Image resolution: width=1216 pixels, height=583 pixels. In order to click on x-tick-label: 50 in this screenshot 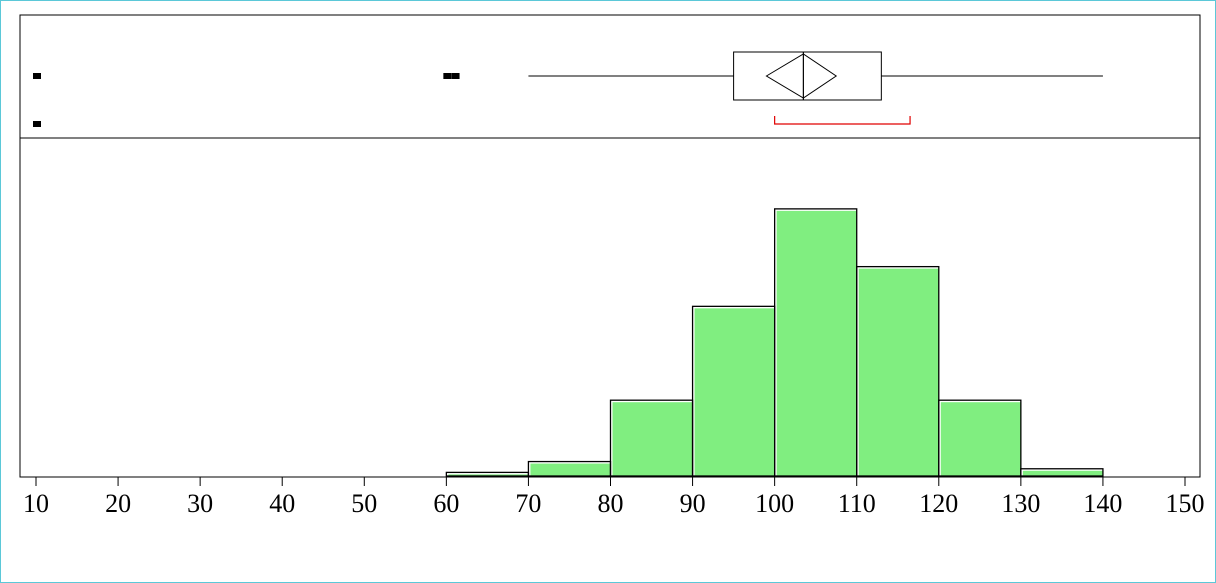, I will do `click(364, 503)`.